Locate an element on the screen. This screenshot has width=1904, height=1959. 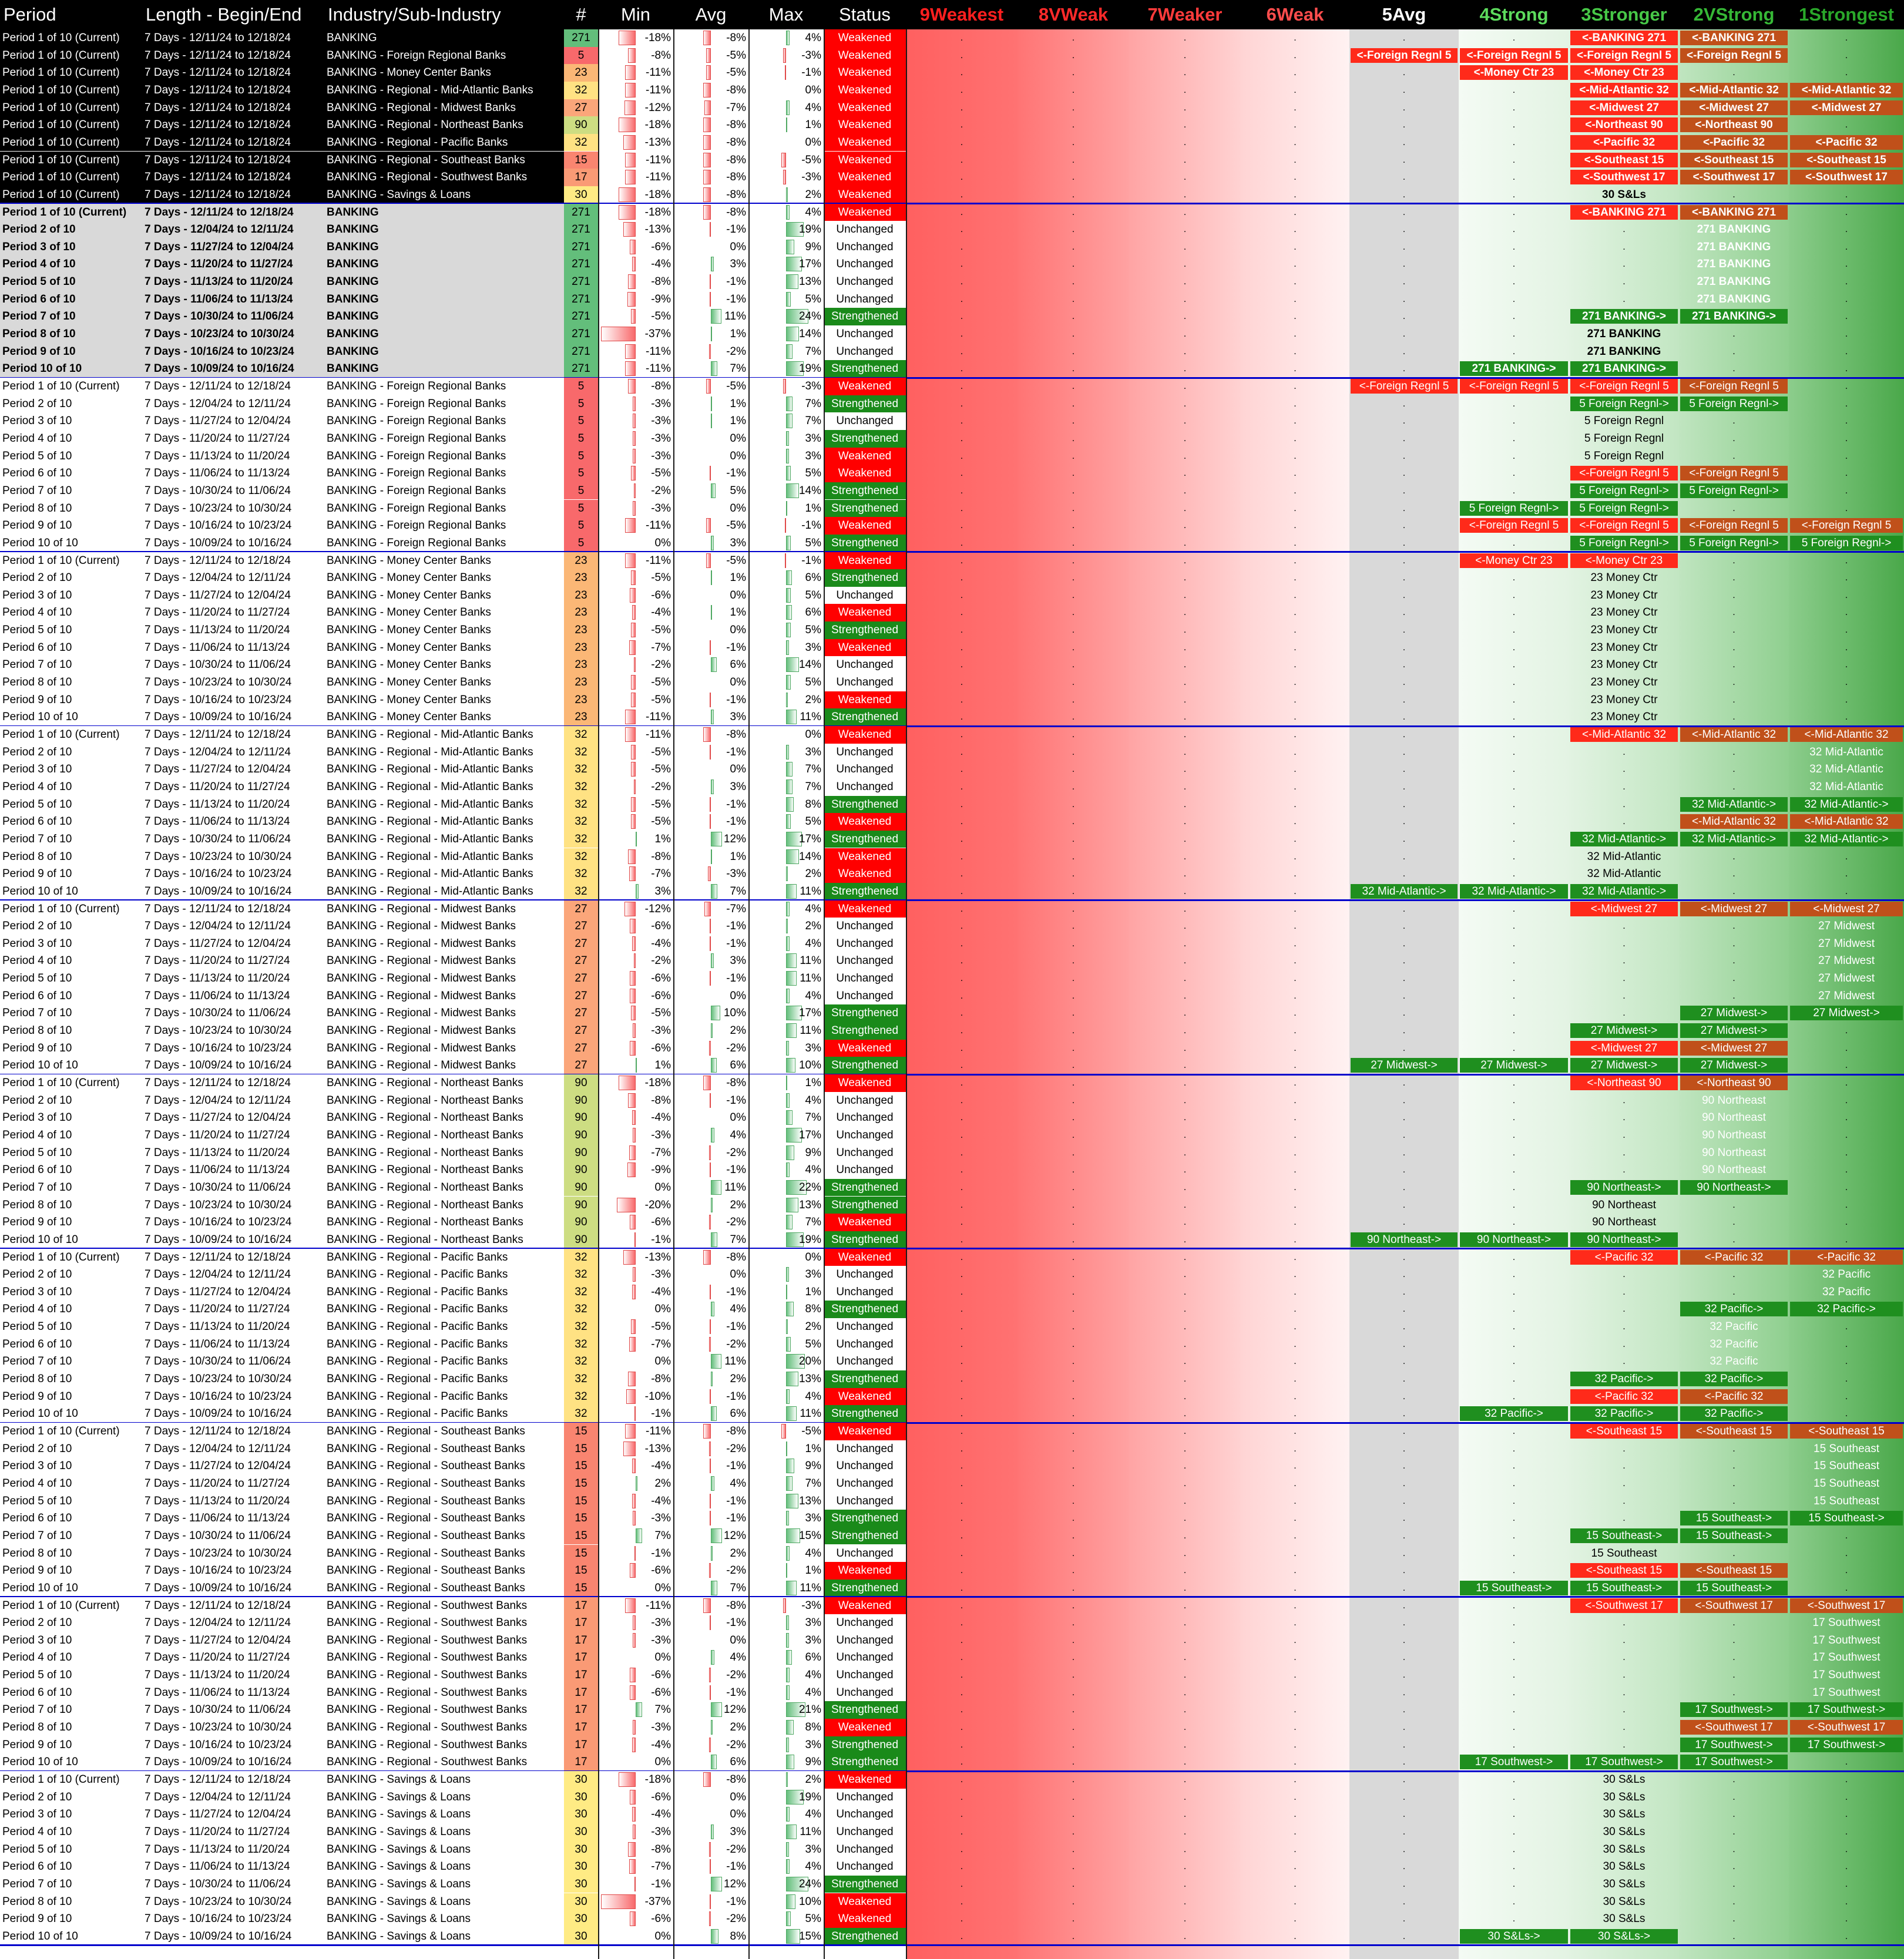
rank-tag: 27 Midwest is located at coordinates (1846, 943).